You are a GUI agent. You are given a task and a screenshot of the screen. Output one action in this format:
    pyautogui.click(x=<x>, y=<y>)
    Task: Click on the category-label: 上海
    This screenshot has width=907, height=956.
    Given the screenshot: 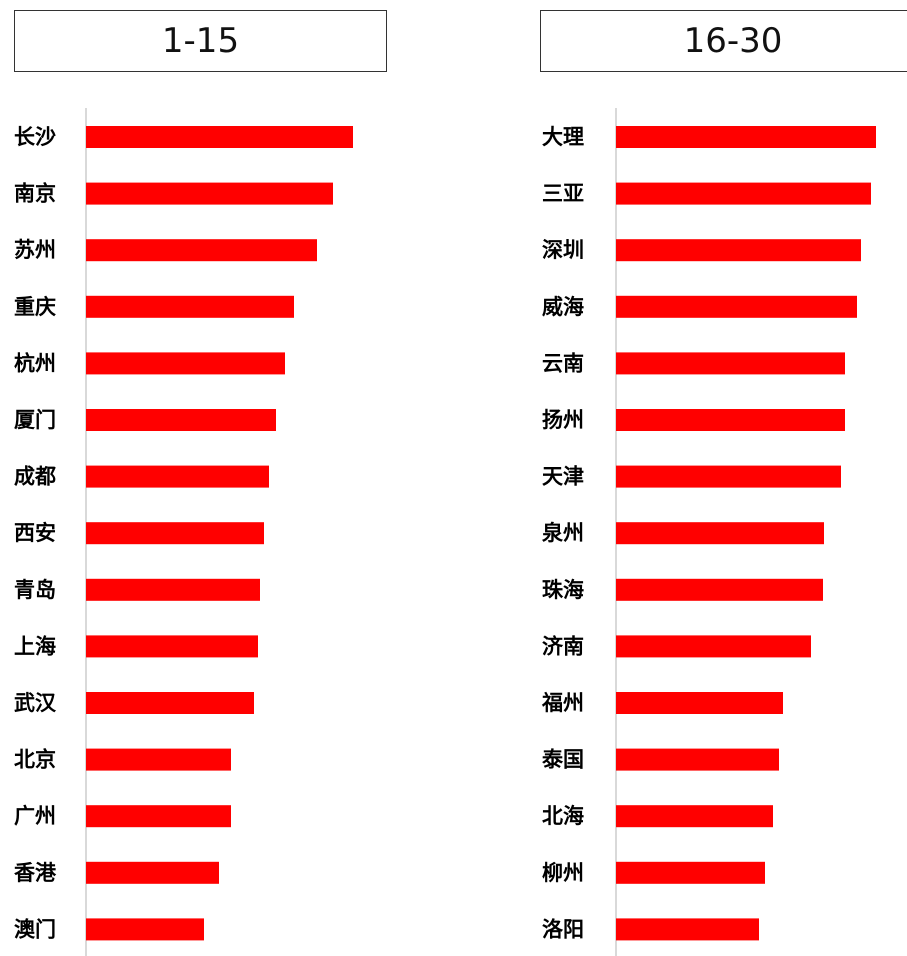 What is the action you would take?
    pyautogui.click(x=35, y=646)
    